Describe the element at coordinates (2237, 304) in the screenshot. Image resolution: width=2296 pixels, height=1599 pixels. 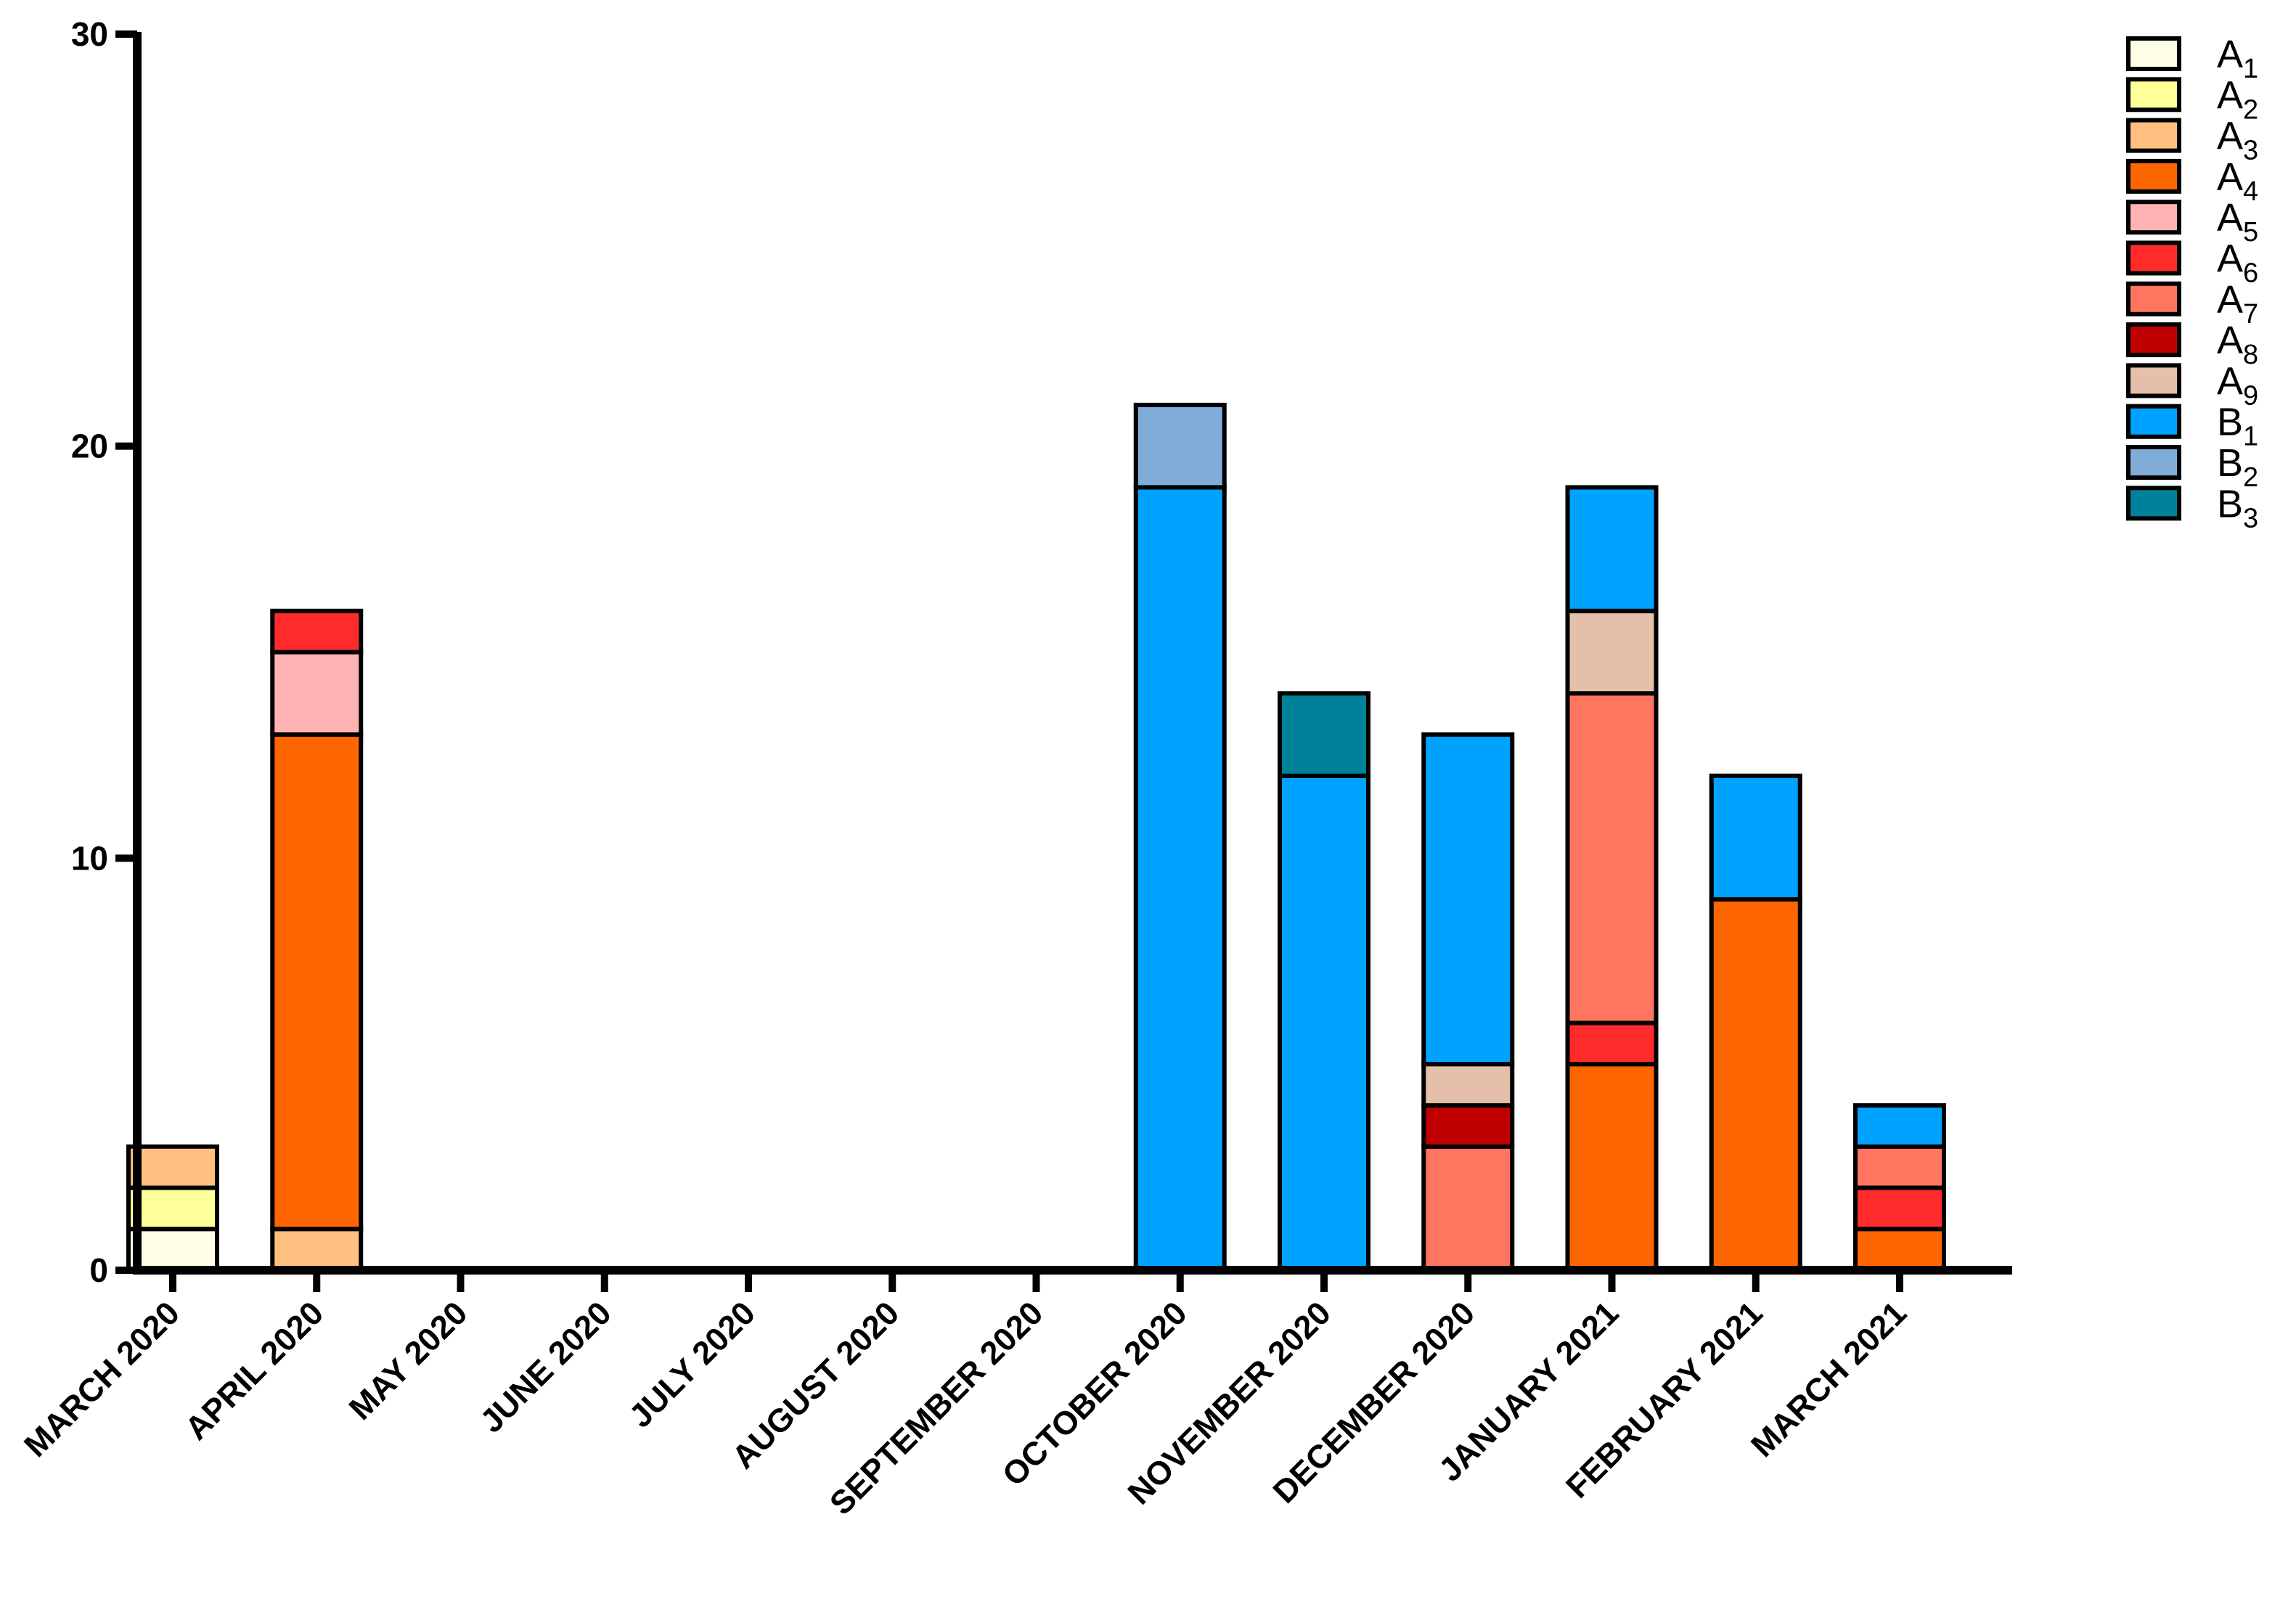
I see `legend-label: A7` at that location.